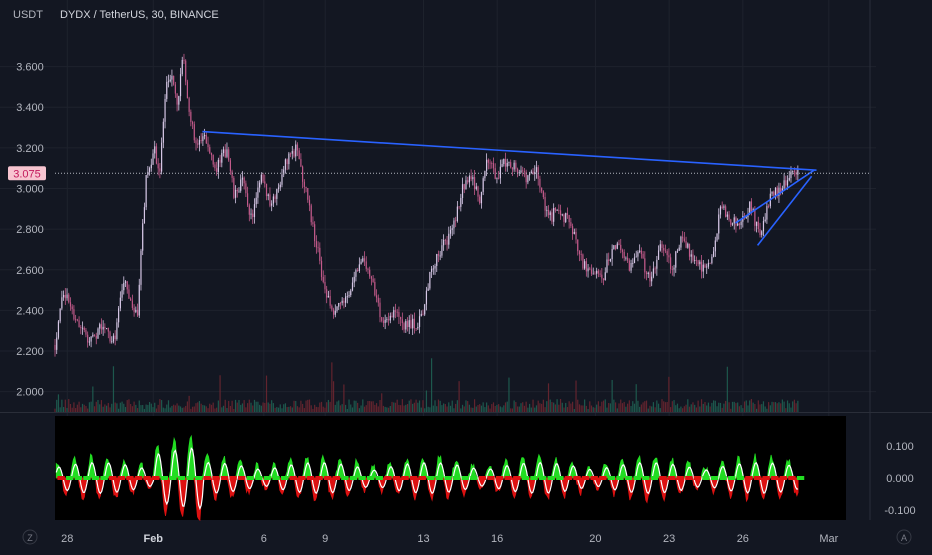  I want to click on auto-icon: A, so click(904, 538).